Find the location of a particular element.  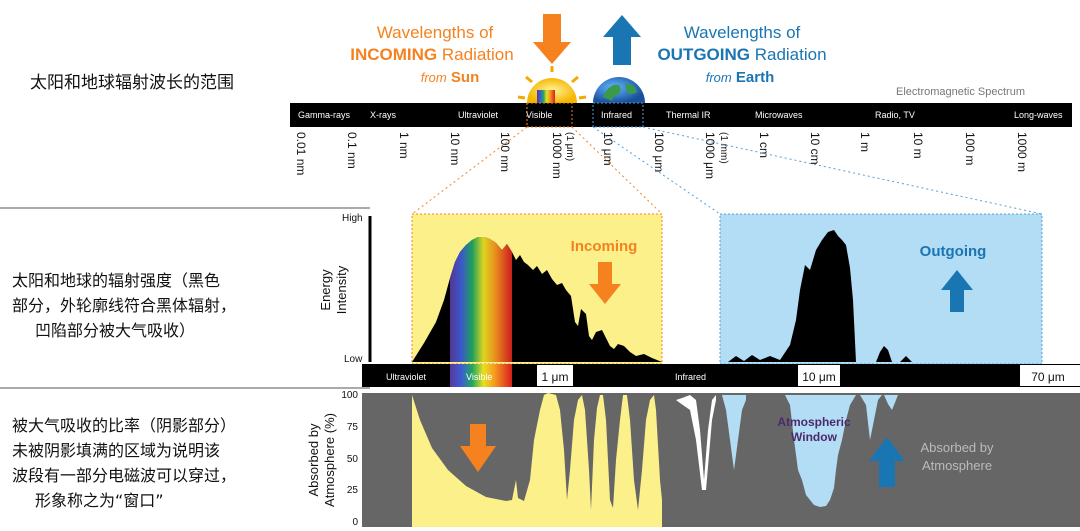

spectrum-band-label: Radio, TV is located at coordinates (895, 115).